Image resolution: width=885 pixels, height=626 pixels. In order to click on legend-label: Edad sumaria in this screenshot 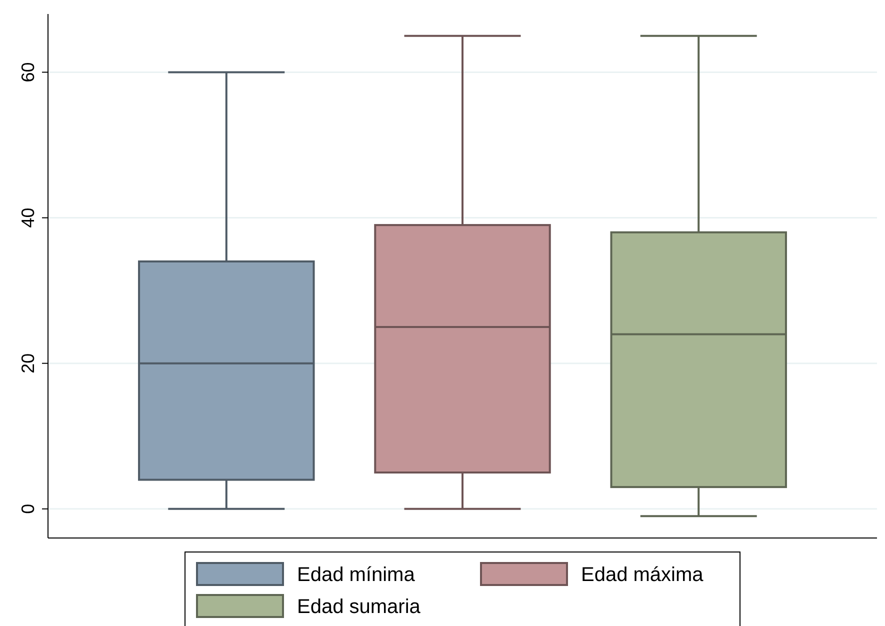, I will do `click(359, 607)`.